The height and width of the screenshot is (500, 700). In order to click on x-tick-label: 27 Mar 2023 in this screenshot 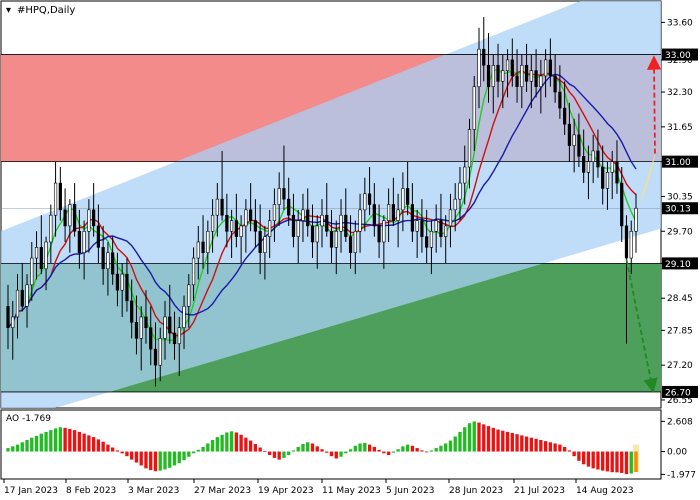, I will do `click(222, 491)`.